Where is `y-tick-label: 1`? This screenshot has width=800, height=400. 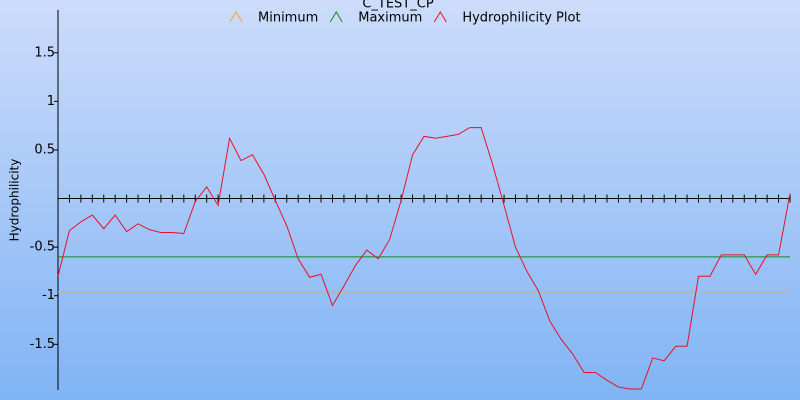 y-tick-label: 1 is located at coordinates (51, 101).